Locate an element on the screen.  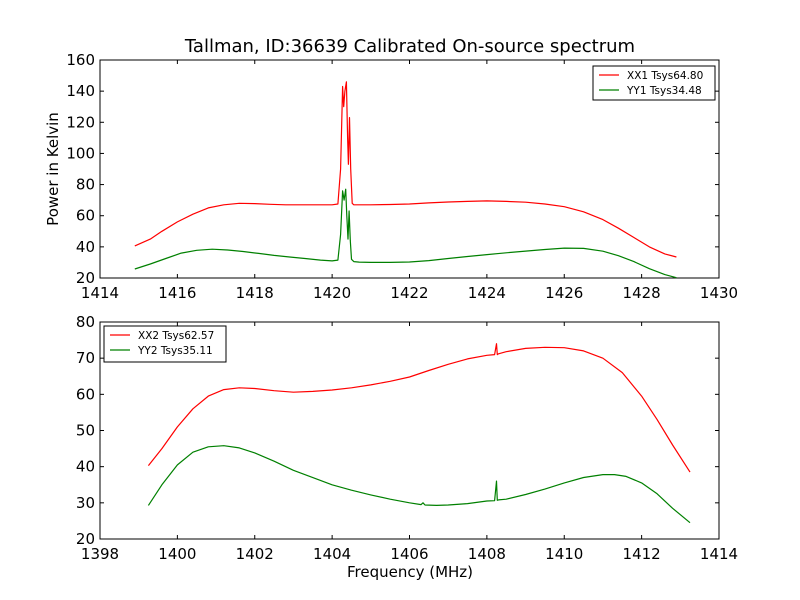
x-tick-label: 1420 is located at coordinates (332, 293).